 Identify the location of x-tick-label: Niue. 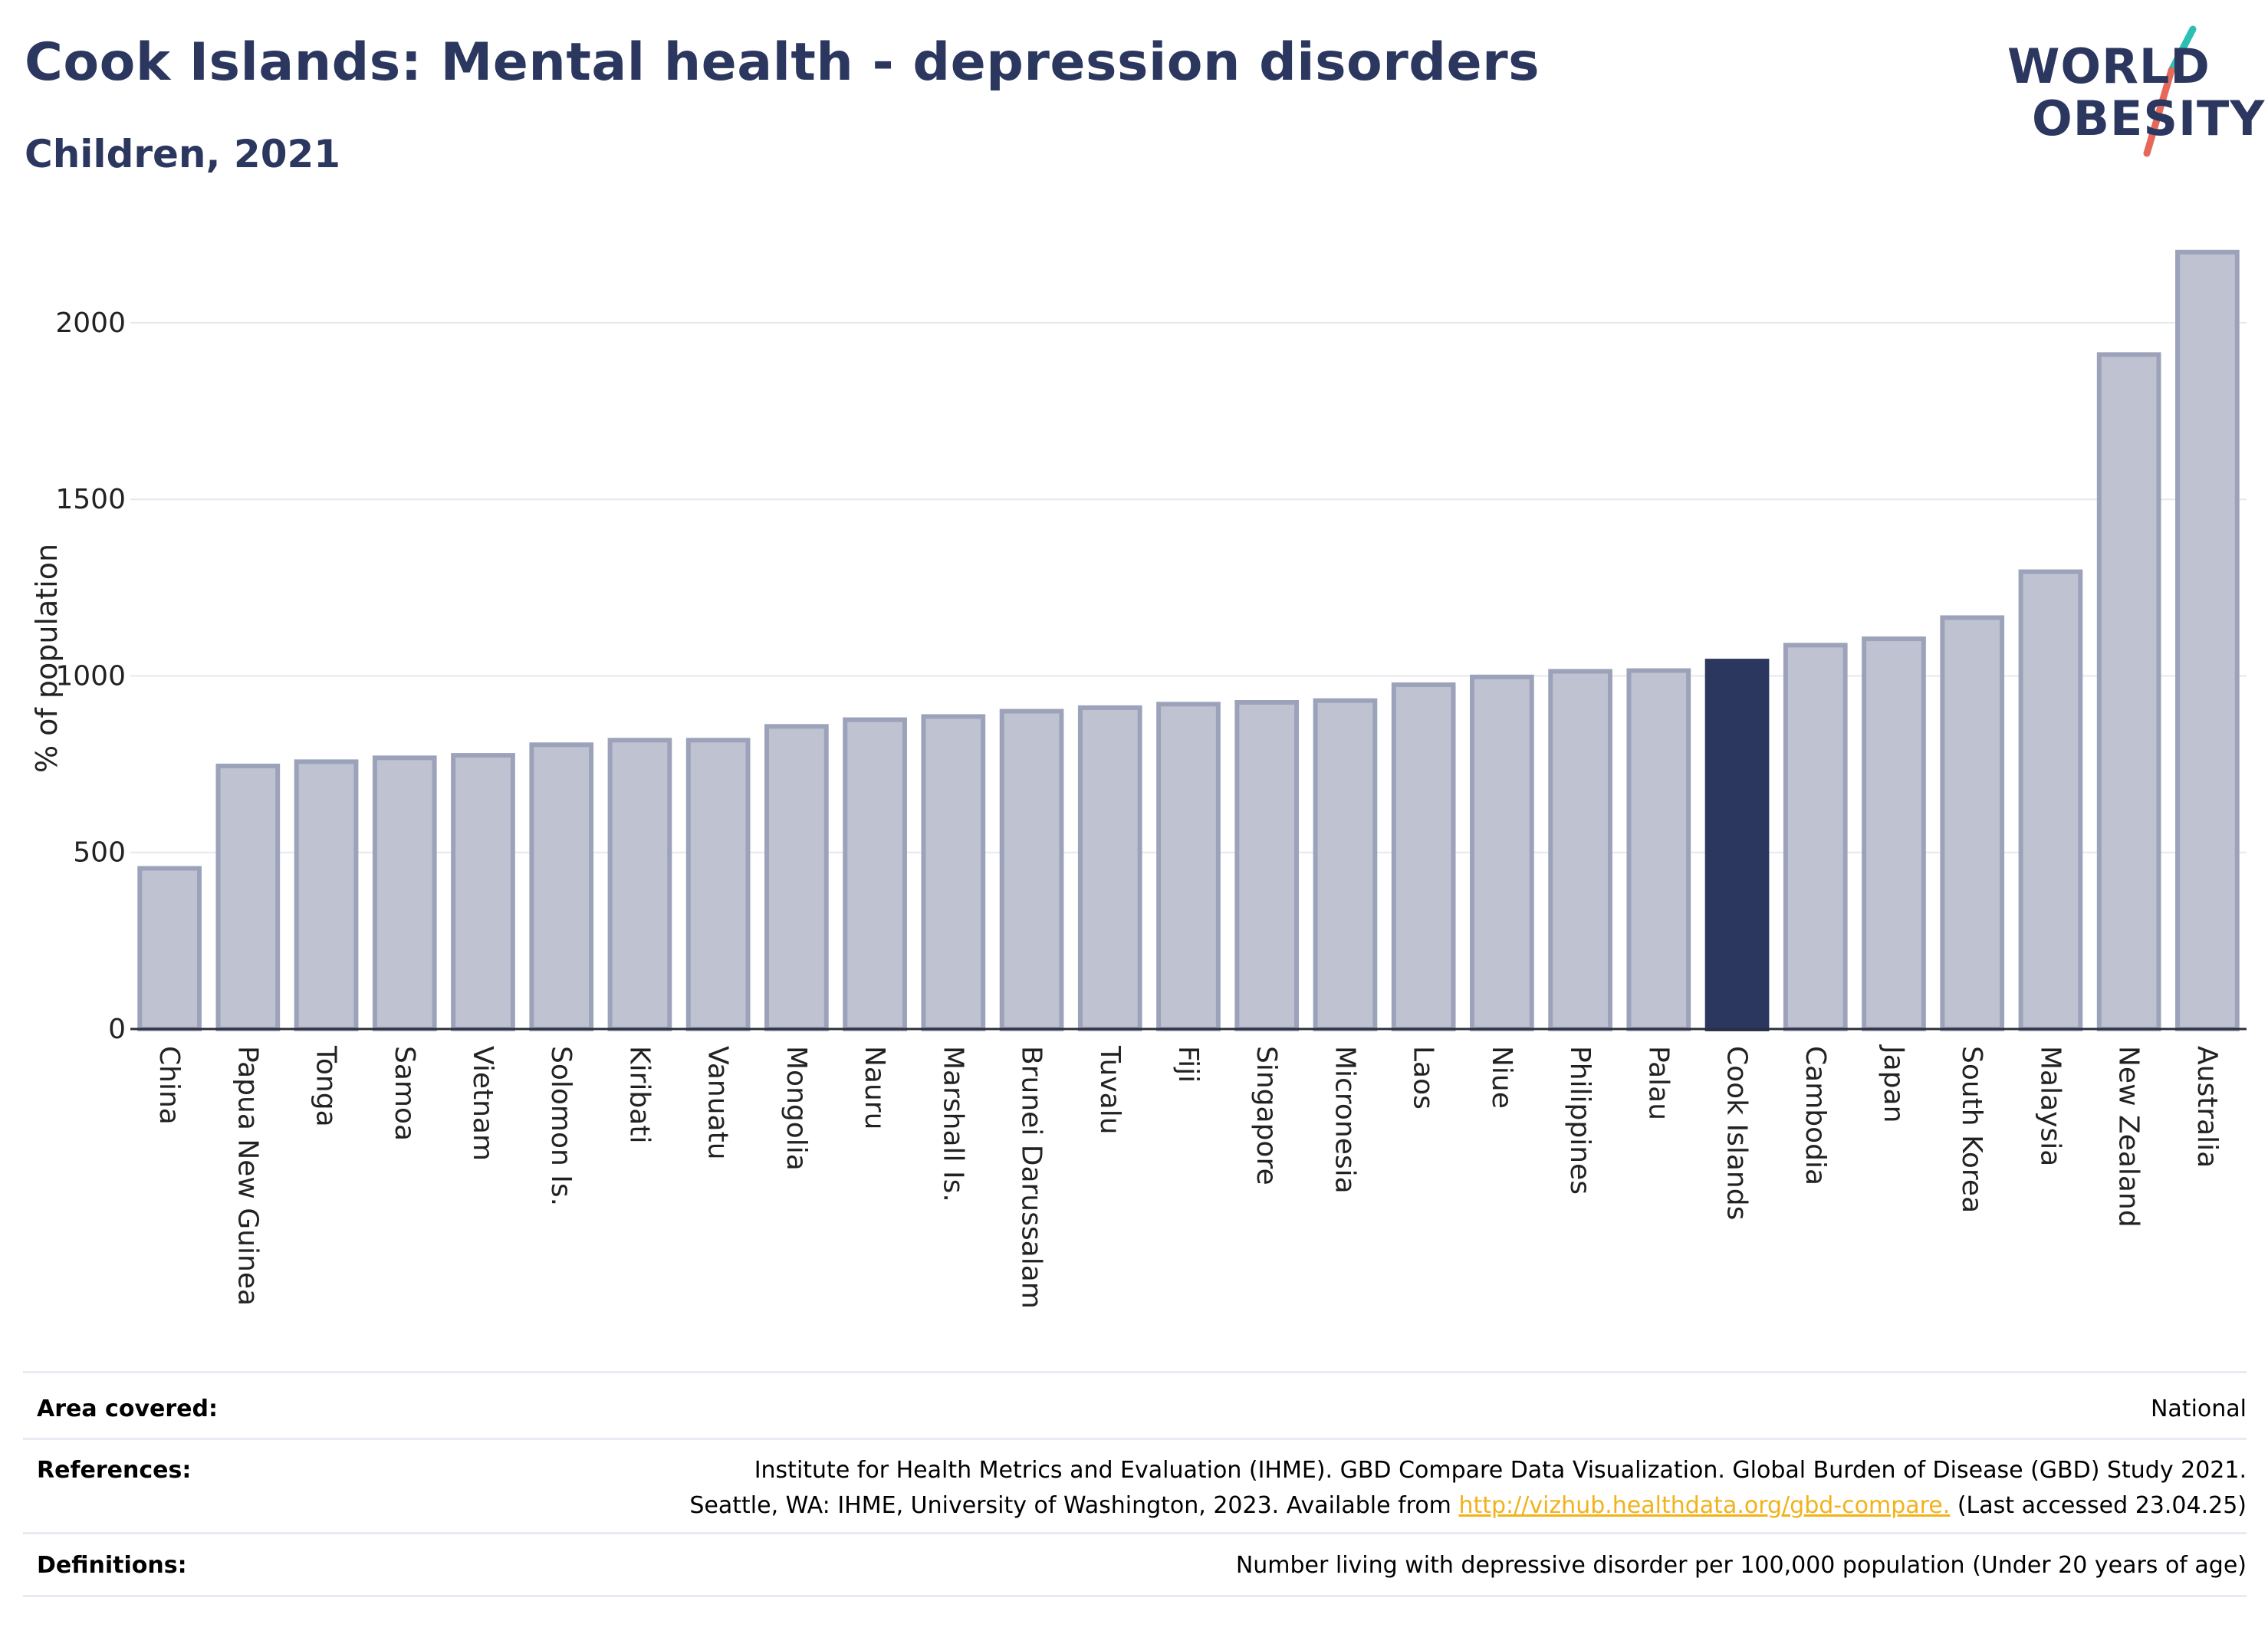
(1501, 1078).